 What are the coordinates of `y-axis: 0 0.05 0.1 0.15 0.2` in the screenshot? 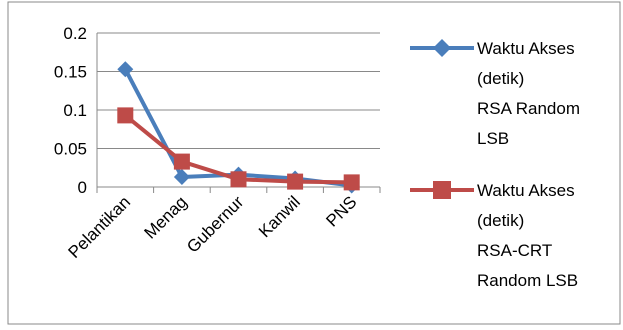 It's located at (76, 110).